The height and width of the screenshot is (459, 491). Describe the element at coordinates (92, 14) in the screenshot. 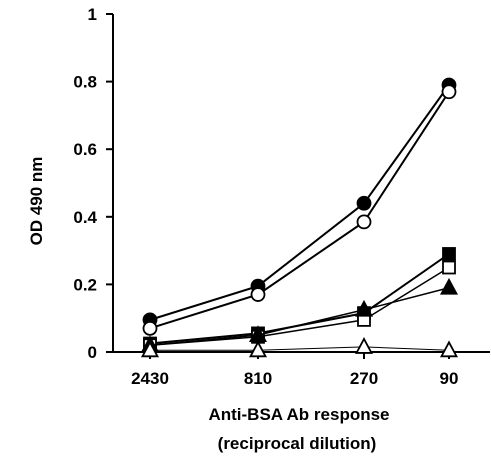

I see `y-tick-label: 1` at that location.